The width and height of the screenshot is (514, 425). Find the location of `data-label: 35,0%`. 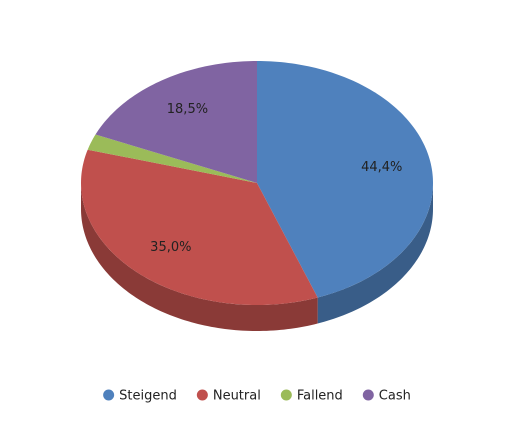

data-label: 35,0% is located at coordinates (170, 247).